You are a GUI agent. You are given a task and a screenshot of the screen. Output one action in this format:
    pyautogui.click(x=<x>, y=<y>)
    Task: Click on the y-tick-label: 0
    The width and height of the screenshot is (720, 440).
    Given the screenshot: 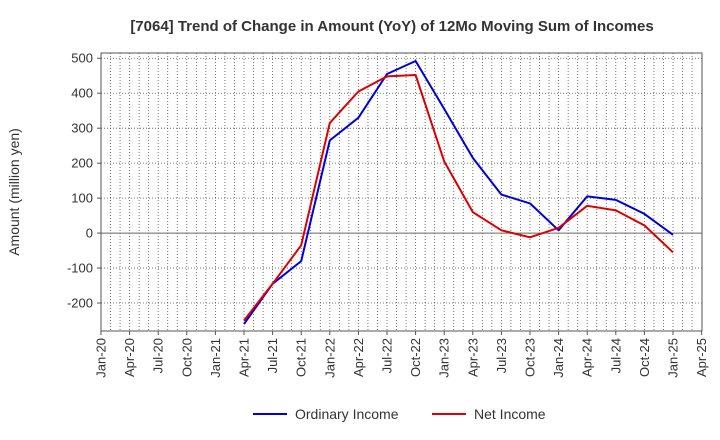 What is the action you would take?
    pyautogui.click(x=89, y=233)
    